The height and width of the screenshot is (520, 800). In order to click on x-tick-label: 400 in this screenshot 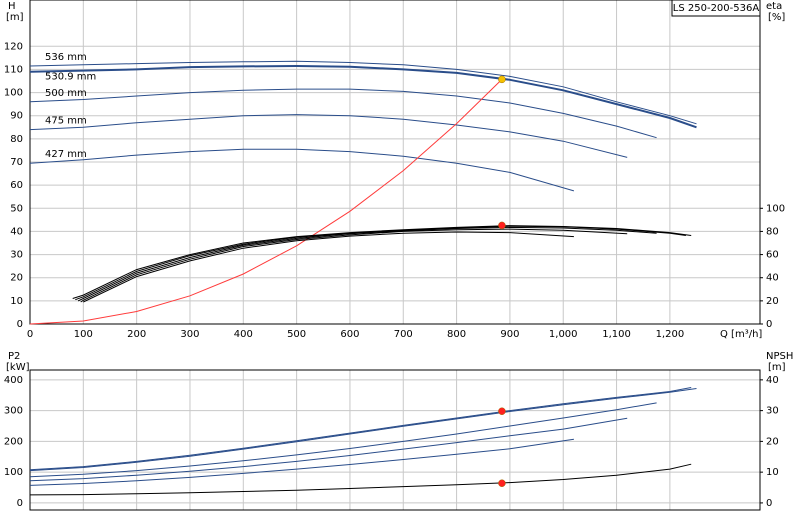, I will do `click(243, 334)`.